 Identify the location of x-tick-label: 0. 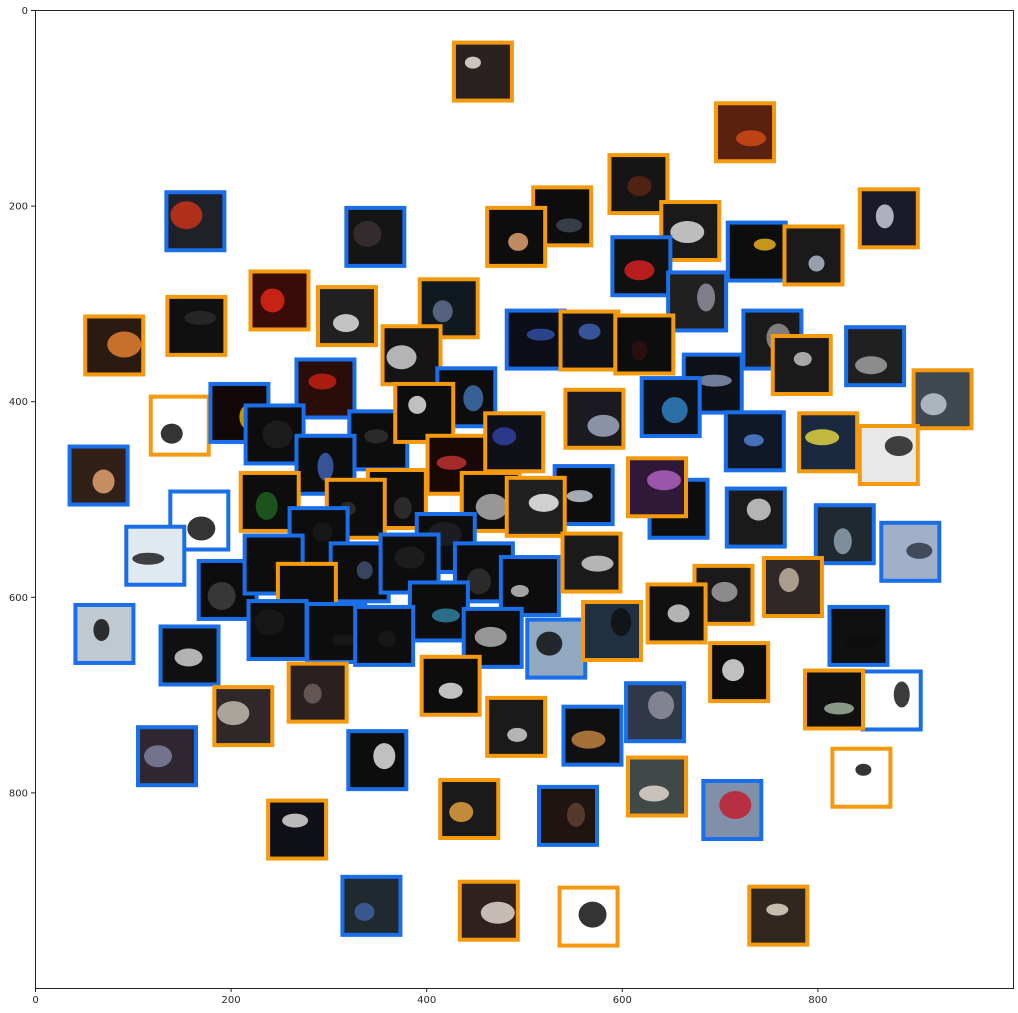
(35, 1000).